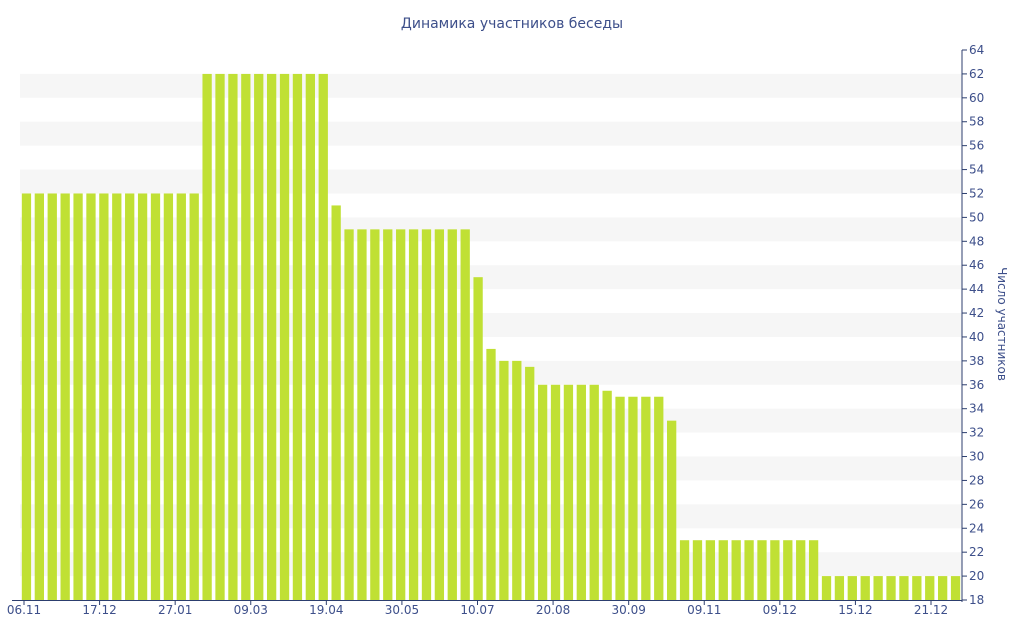 The width and height of the screenshot is (1024, 640). I want to click on y-tick-label: 28, so click(976, 480).